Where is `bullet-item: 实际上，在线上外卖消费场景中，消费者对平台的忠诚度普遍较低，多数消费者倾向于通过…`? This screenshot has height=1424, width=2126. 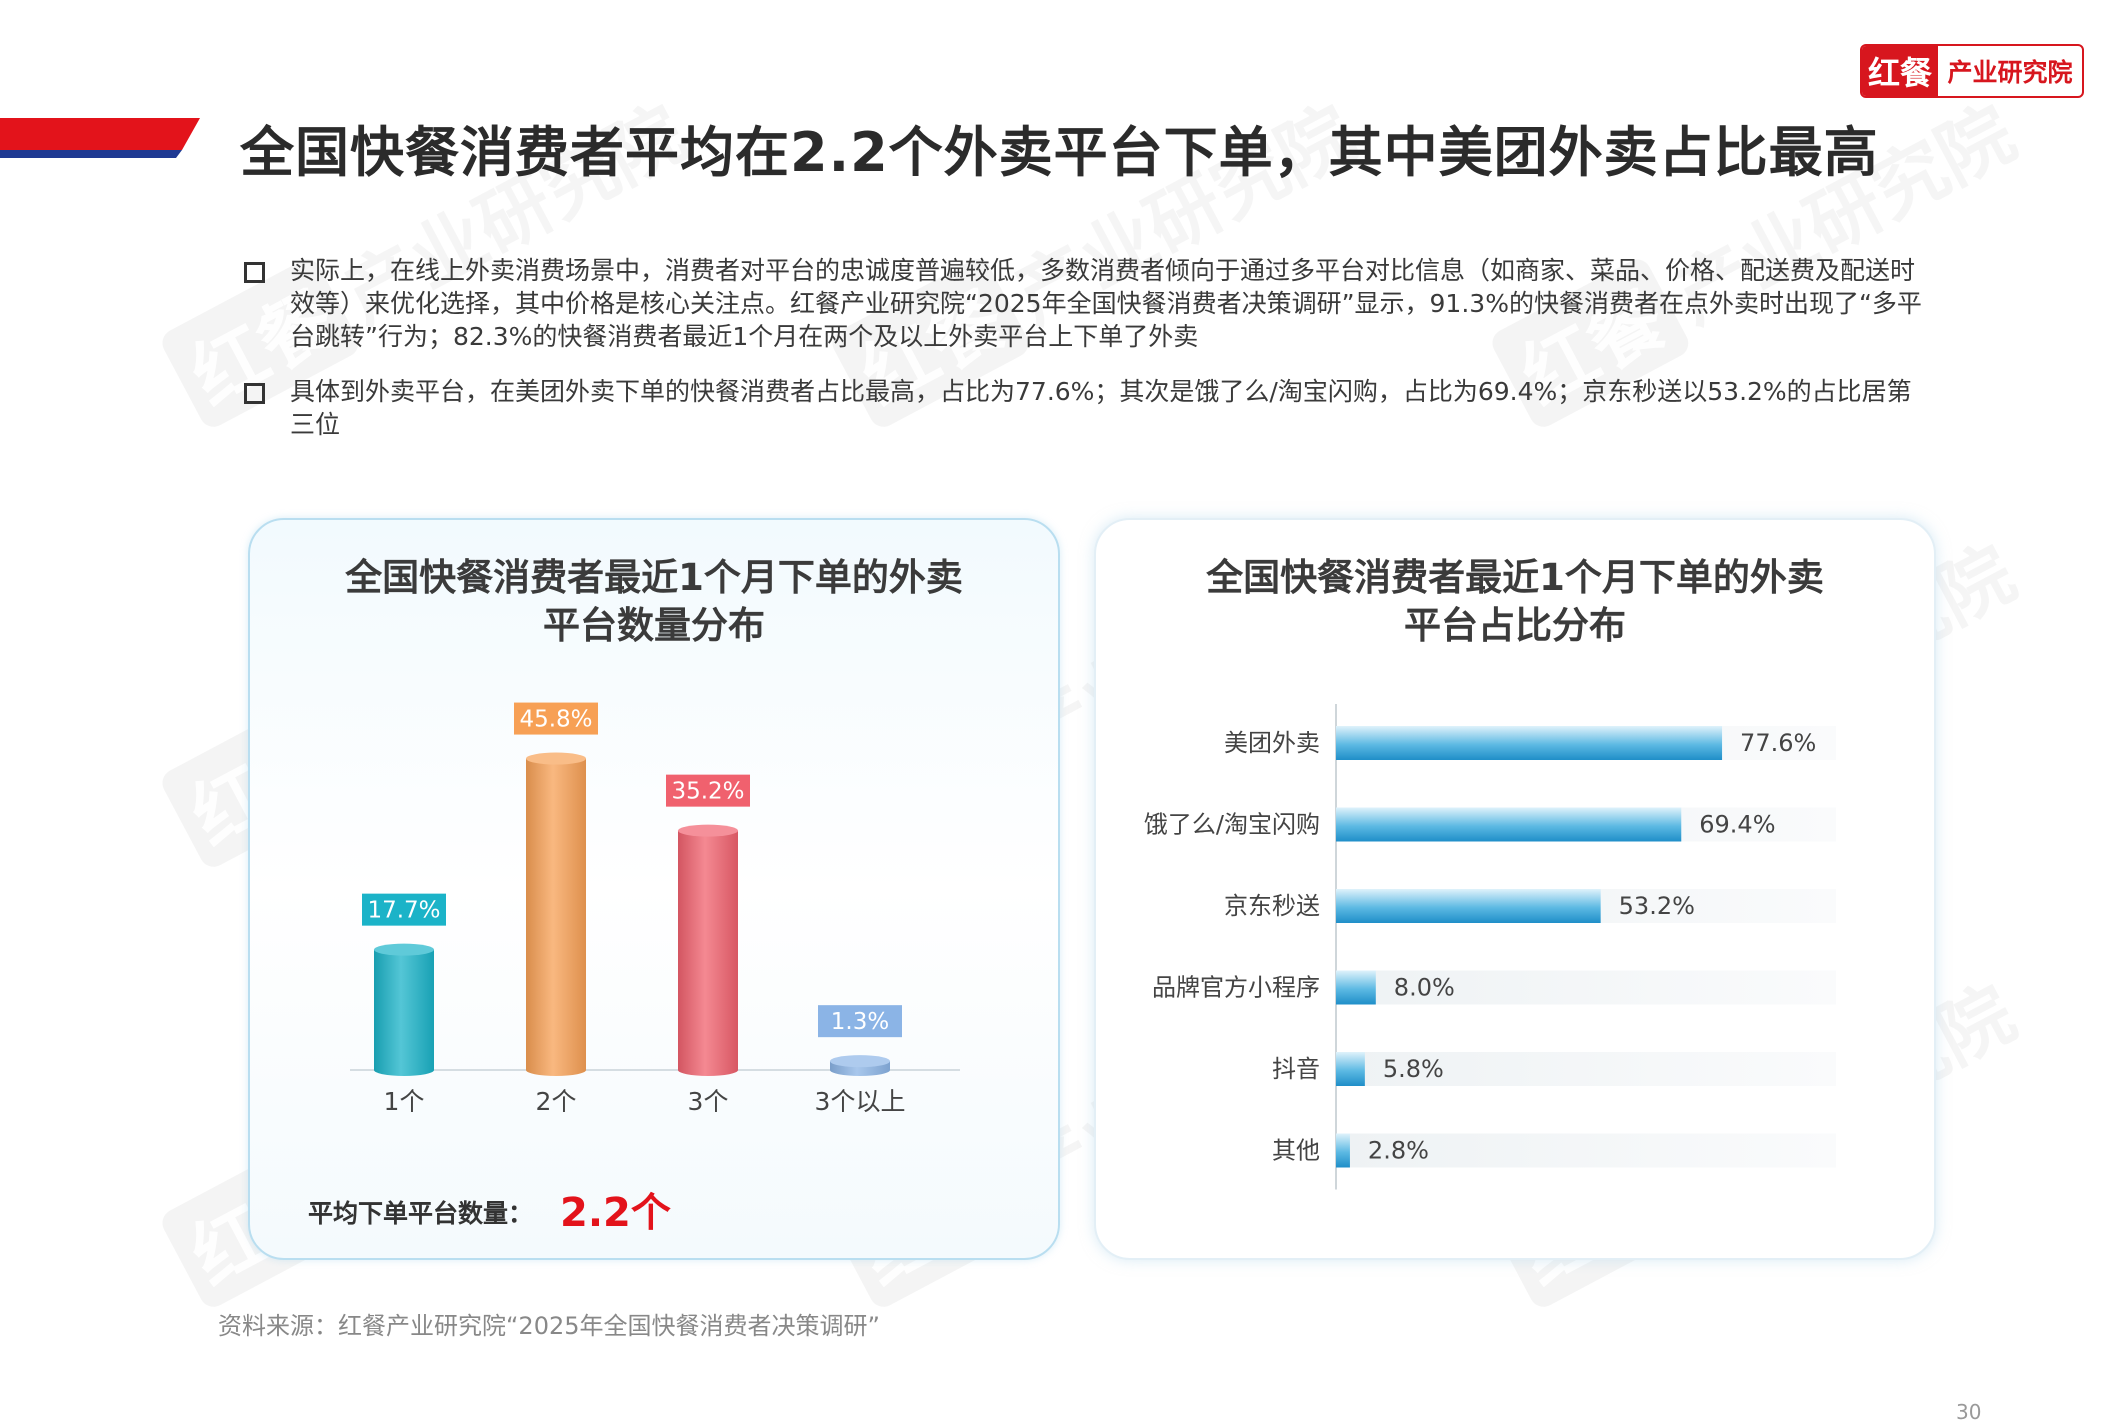
bullet-item: 实际上，在线上外卖消费场景中，消费者对平台的忠诚度普遍较低，多数消费者倾向于通过… is located at coordinates (1084, 303).